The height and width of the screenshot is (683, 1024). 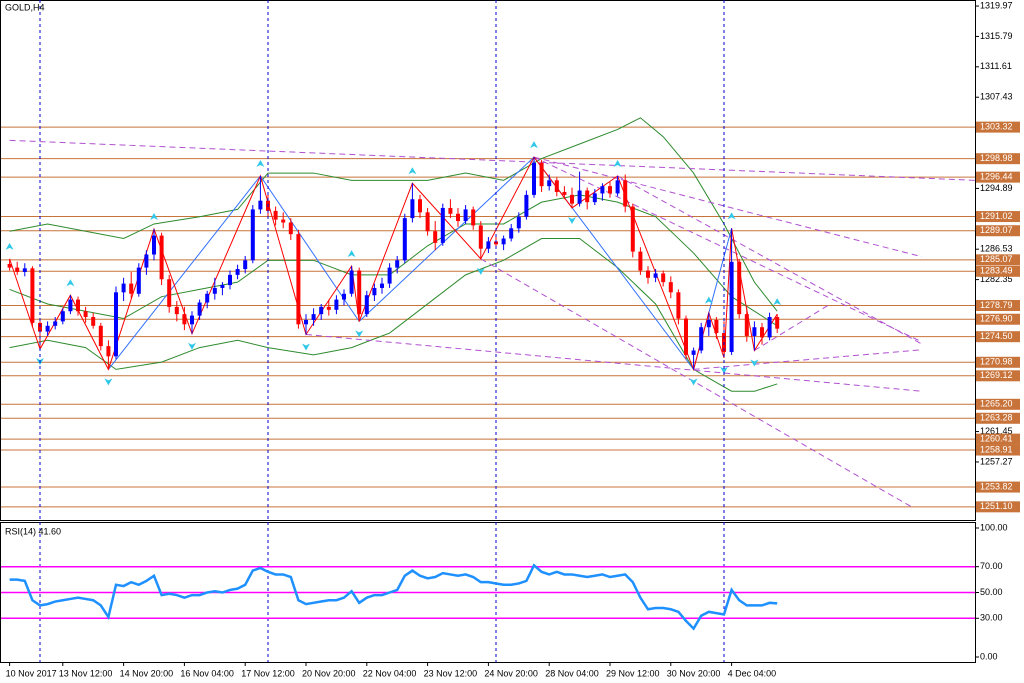 I want to click on x-tick-label: 16 Nov 04:00, so click(x=207, y=673).